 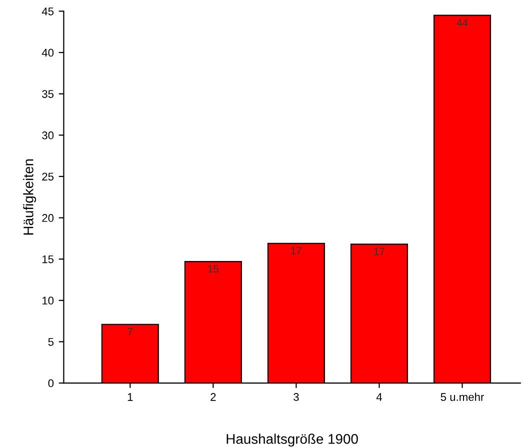 What do you see at coordinates (296, 397) in the screenshot?
I see `x-tick-label: 3` at bounding box center [296, 397].